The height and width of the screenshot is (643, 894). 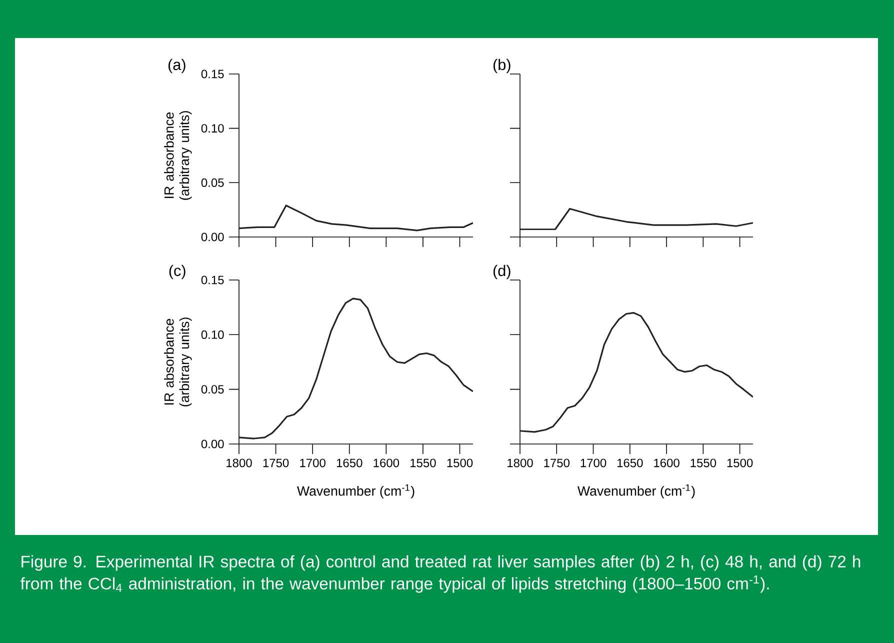 What do you see at coordinates (177, 272) in the screenshot?
I see `chart-title: (c)` at bounding box center [177, 272].